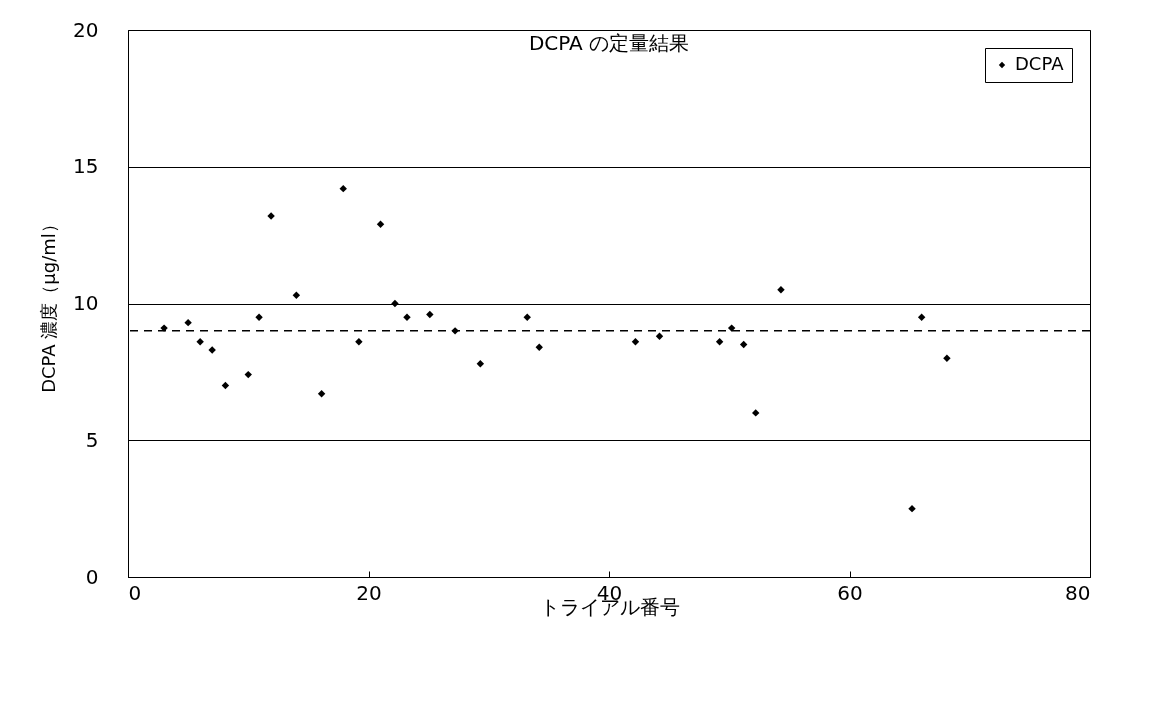  What do you see at coordinates (86, 29) in the screenshot?
I see `y-tick-label: 20` at bounding box center [86, 29].